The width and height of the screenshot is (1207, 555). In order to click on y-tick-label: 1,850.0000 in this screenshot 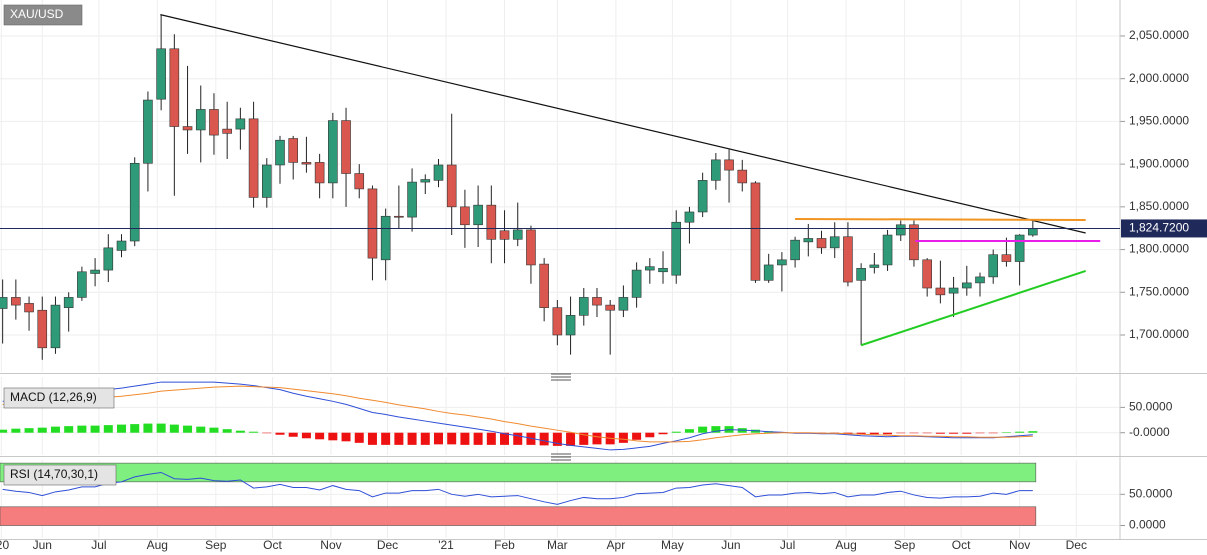, I will do `click(1159, 206)`.